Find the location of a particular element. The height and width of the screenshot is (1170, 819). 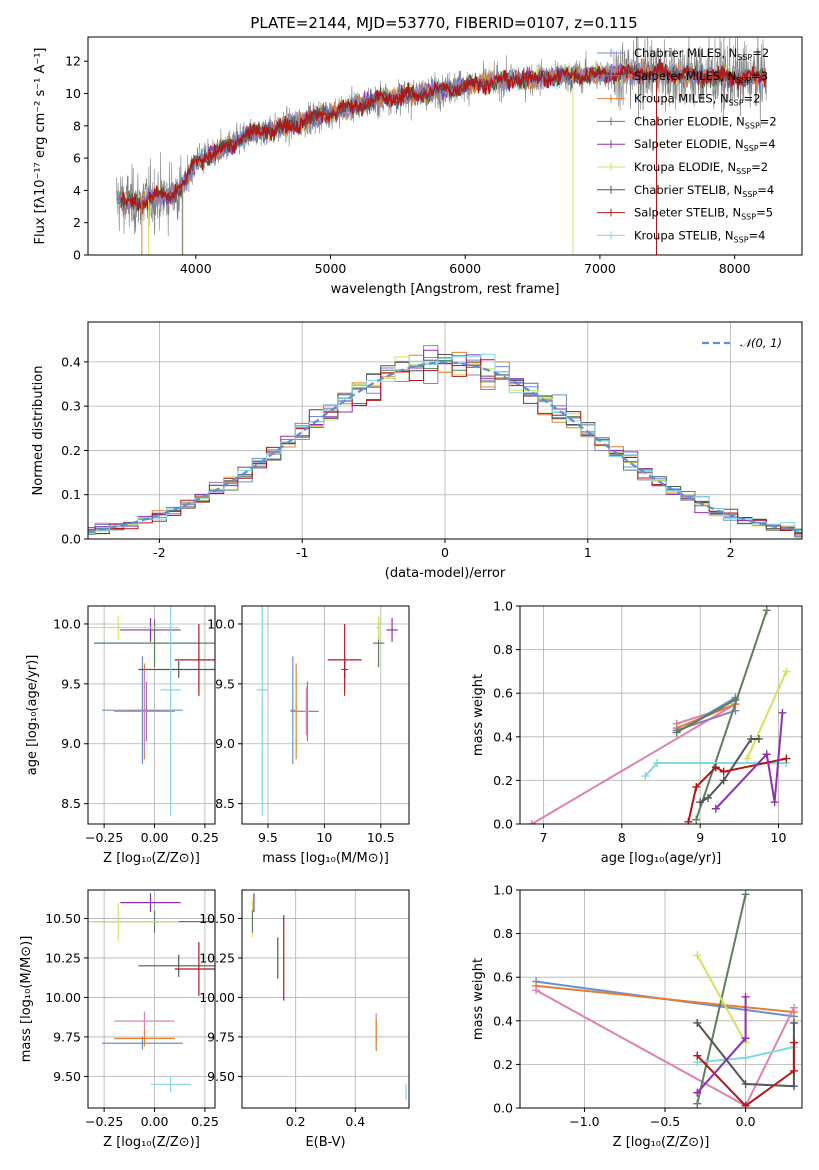

y-tick-label: 9.50 is located at coordinates (67, 1076).